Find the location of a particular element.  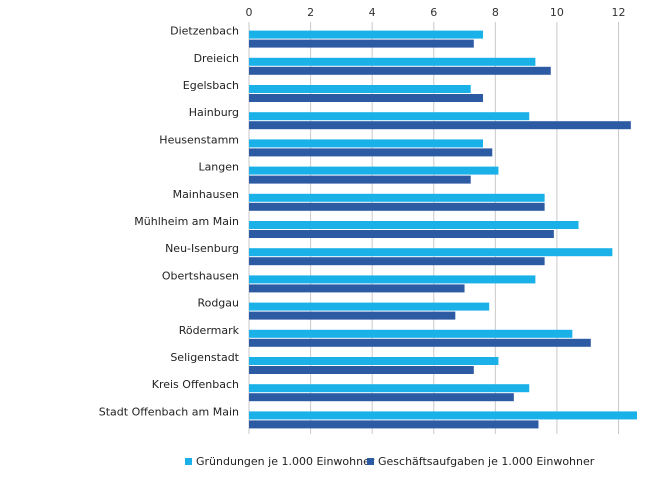

category-label: Rodgau is located at coordinates (218, 303).